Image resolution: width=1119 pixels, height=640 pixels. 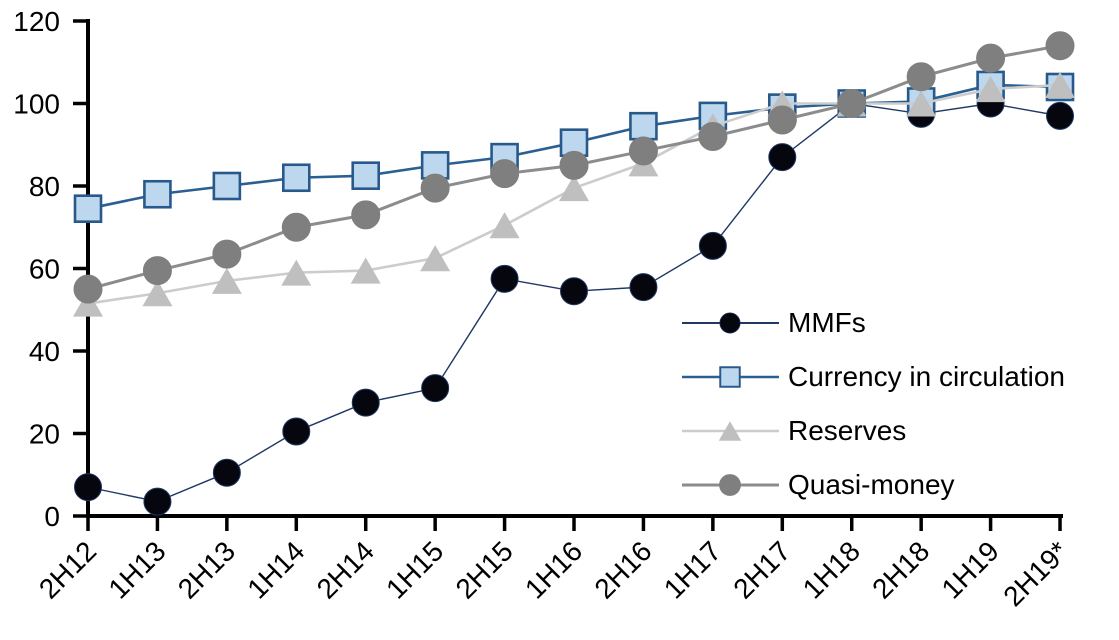 What do you see at coordinates (67, 569) in the screenshot?
I see `x-tick-label: 2H12` at bounding box center [67, 569].